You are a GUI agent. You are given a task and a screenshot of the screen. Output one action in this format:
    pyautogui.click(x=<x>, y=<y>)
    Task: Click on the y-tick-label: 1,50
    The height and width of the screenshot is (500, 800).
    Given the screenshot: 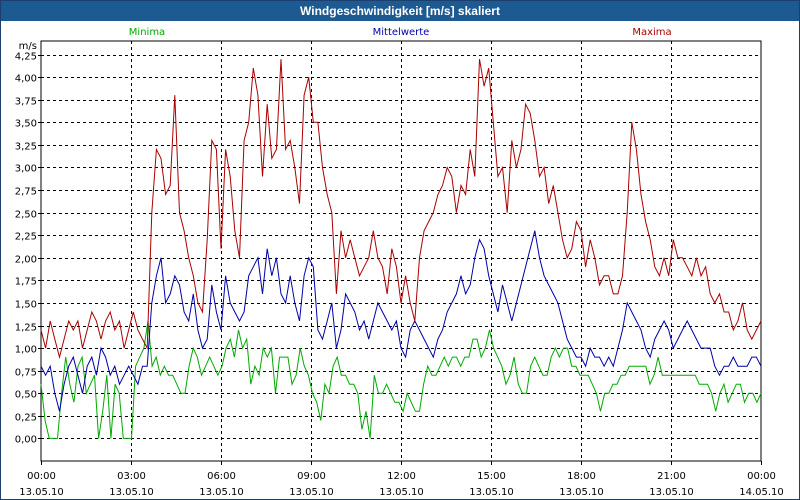 What is the action you would take?
    pyautogui.click(x=26, y=305)
    